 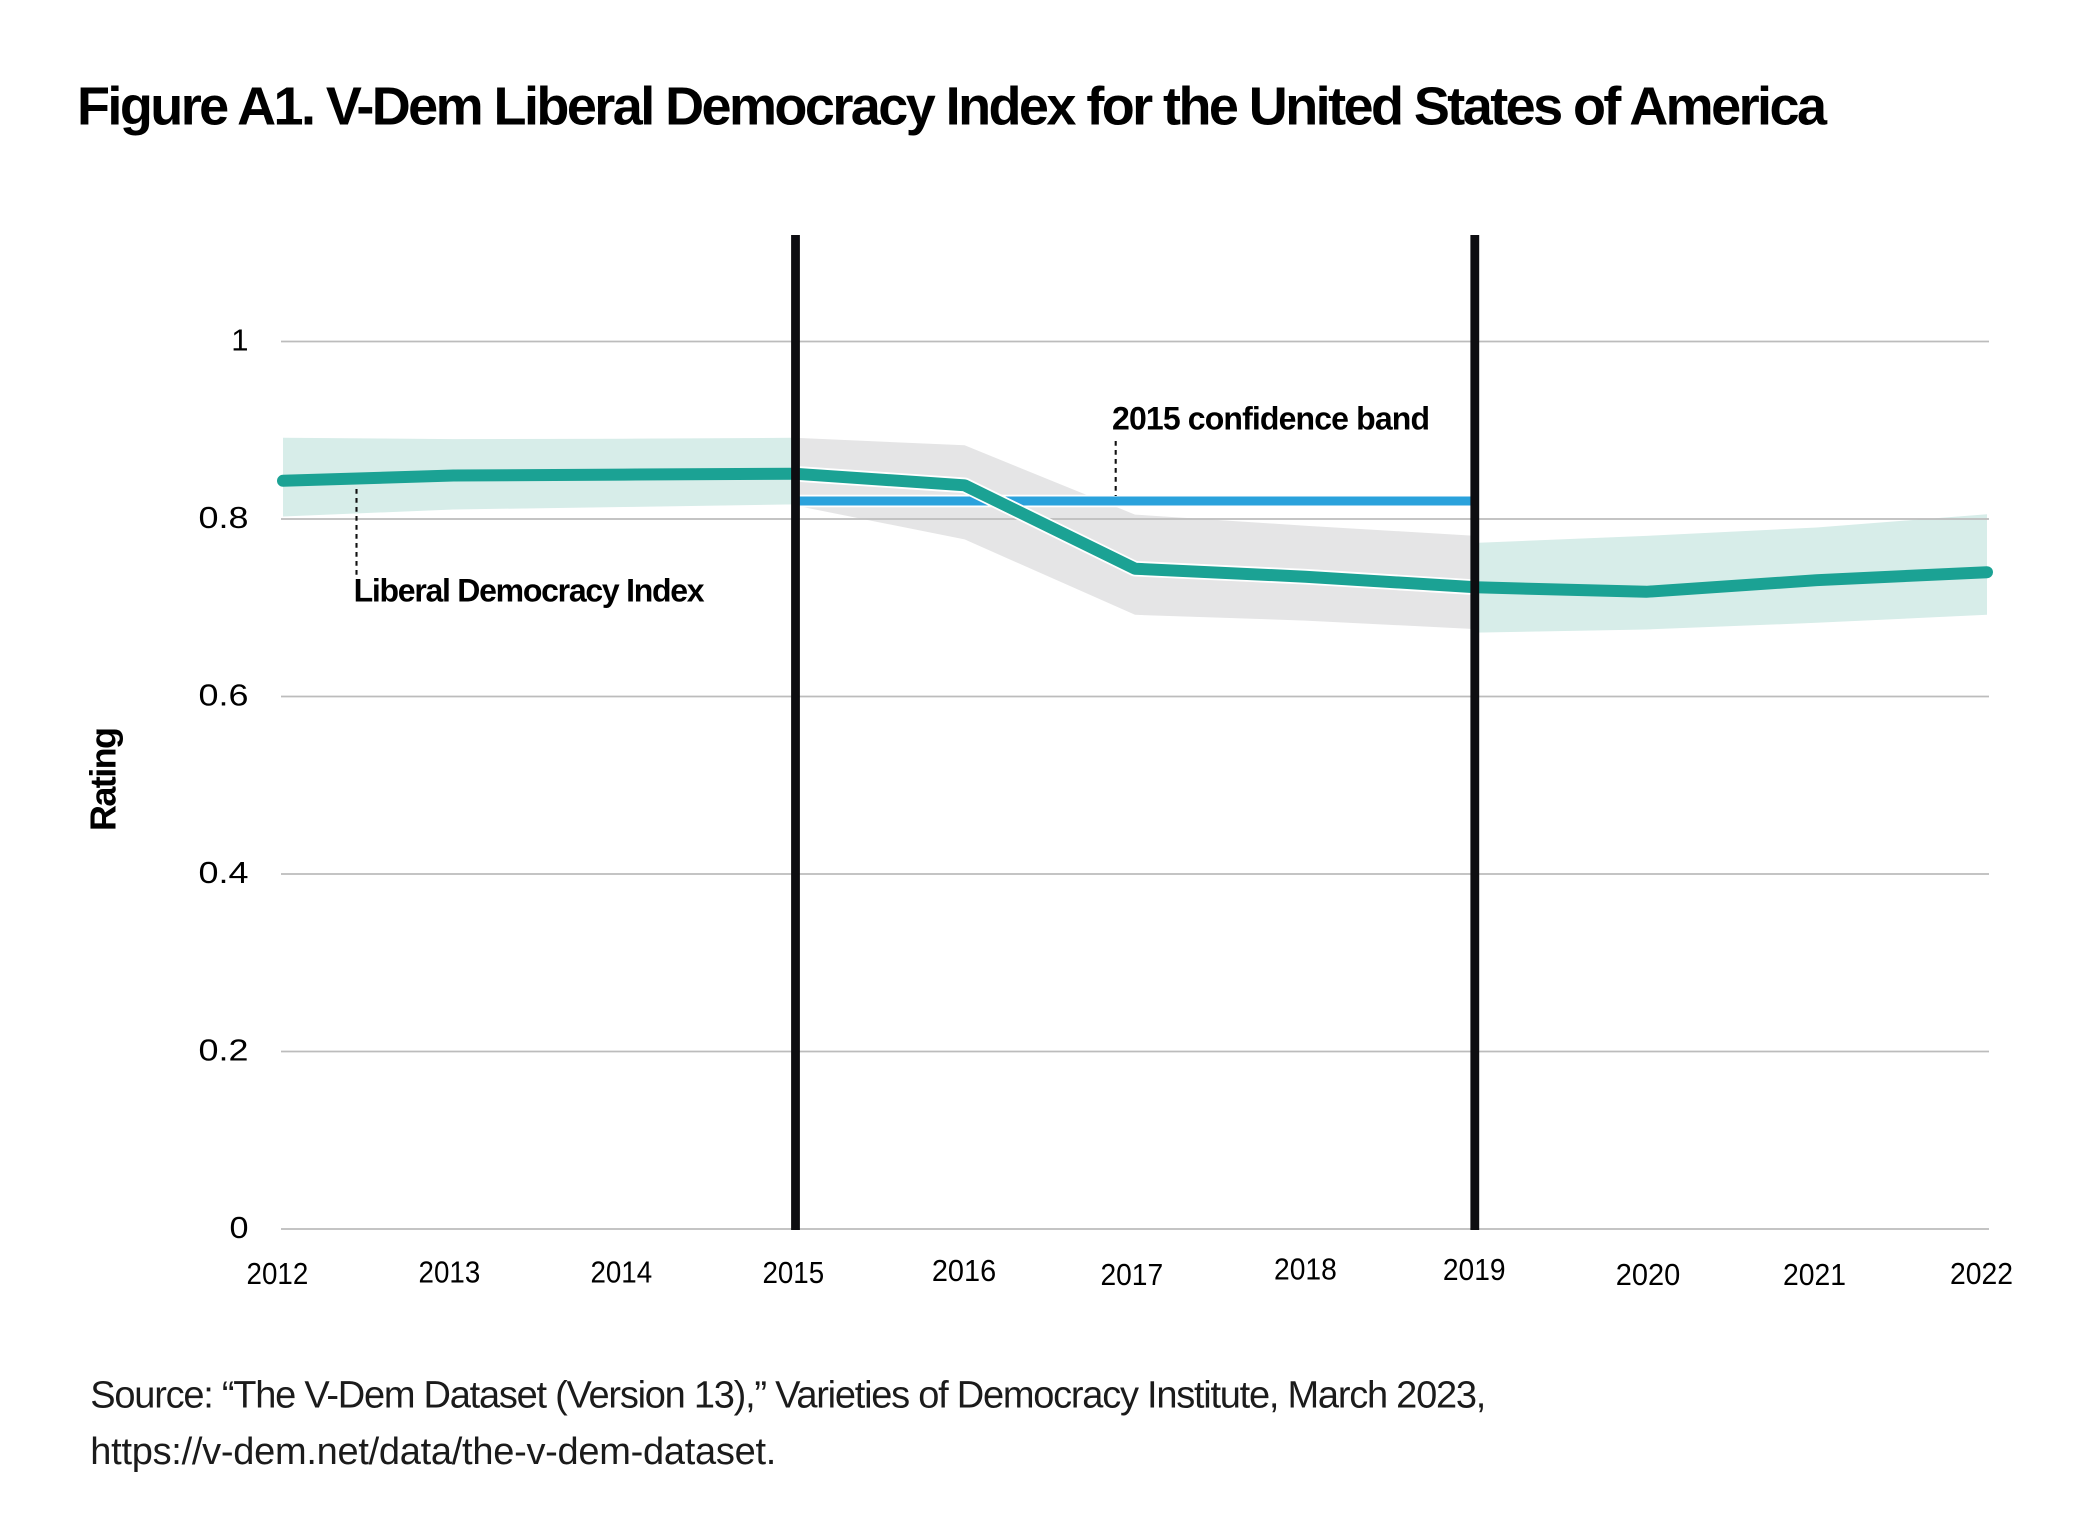 What do you see at coordinates (278, 1273) in the screenshot?
I see `svg-text: 2012` at bounding box center [278, 1273].